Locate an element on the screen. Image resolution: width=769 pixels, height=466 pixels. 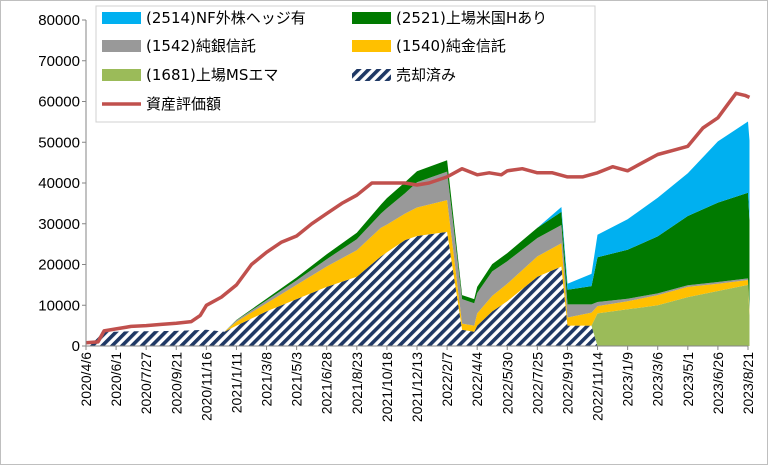
y-tick-label: 60000 is located at coordinates (59, 102).